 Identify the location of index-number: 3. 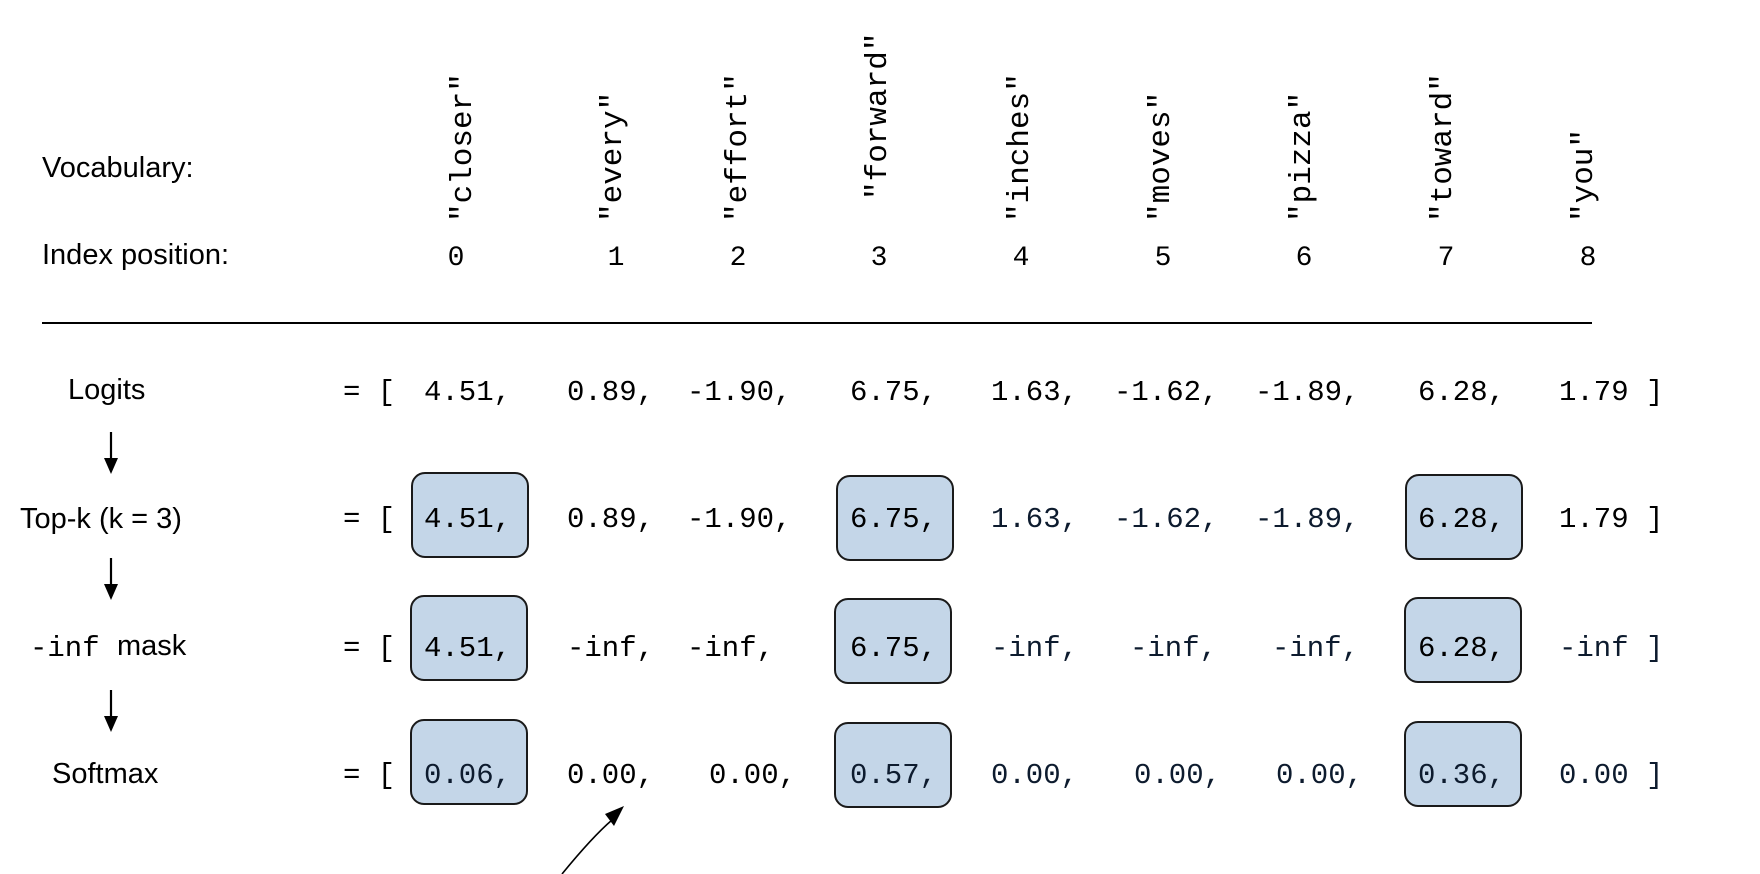
(879, 258).